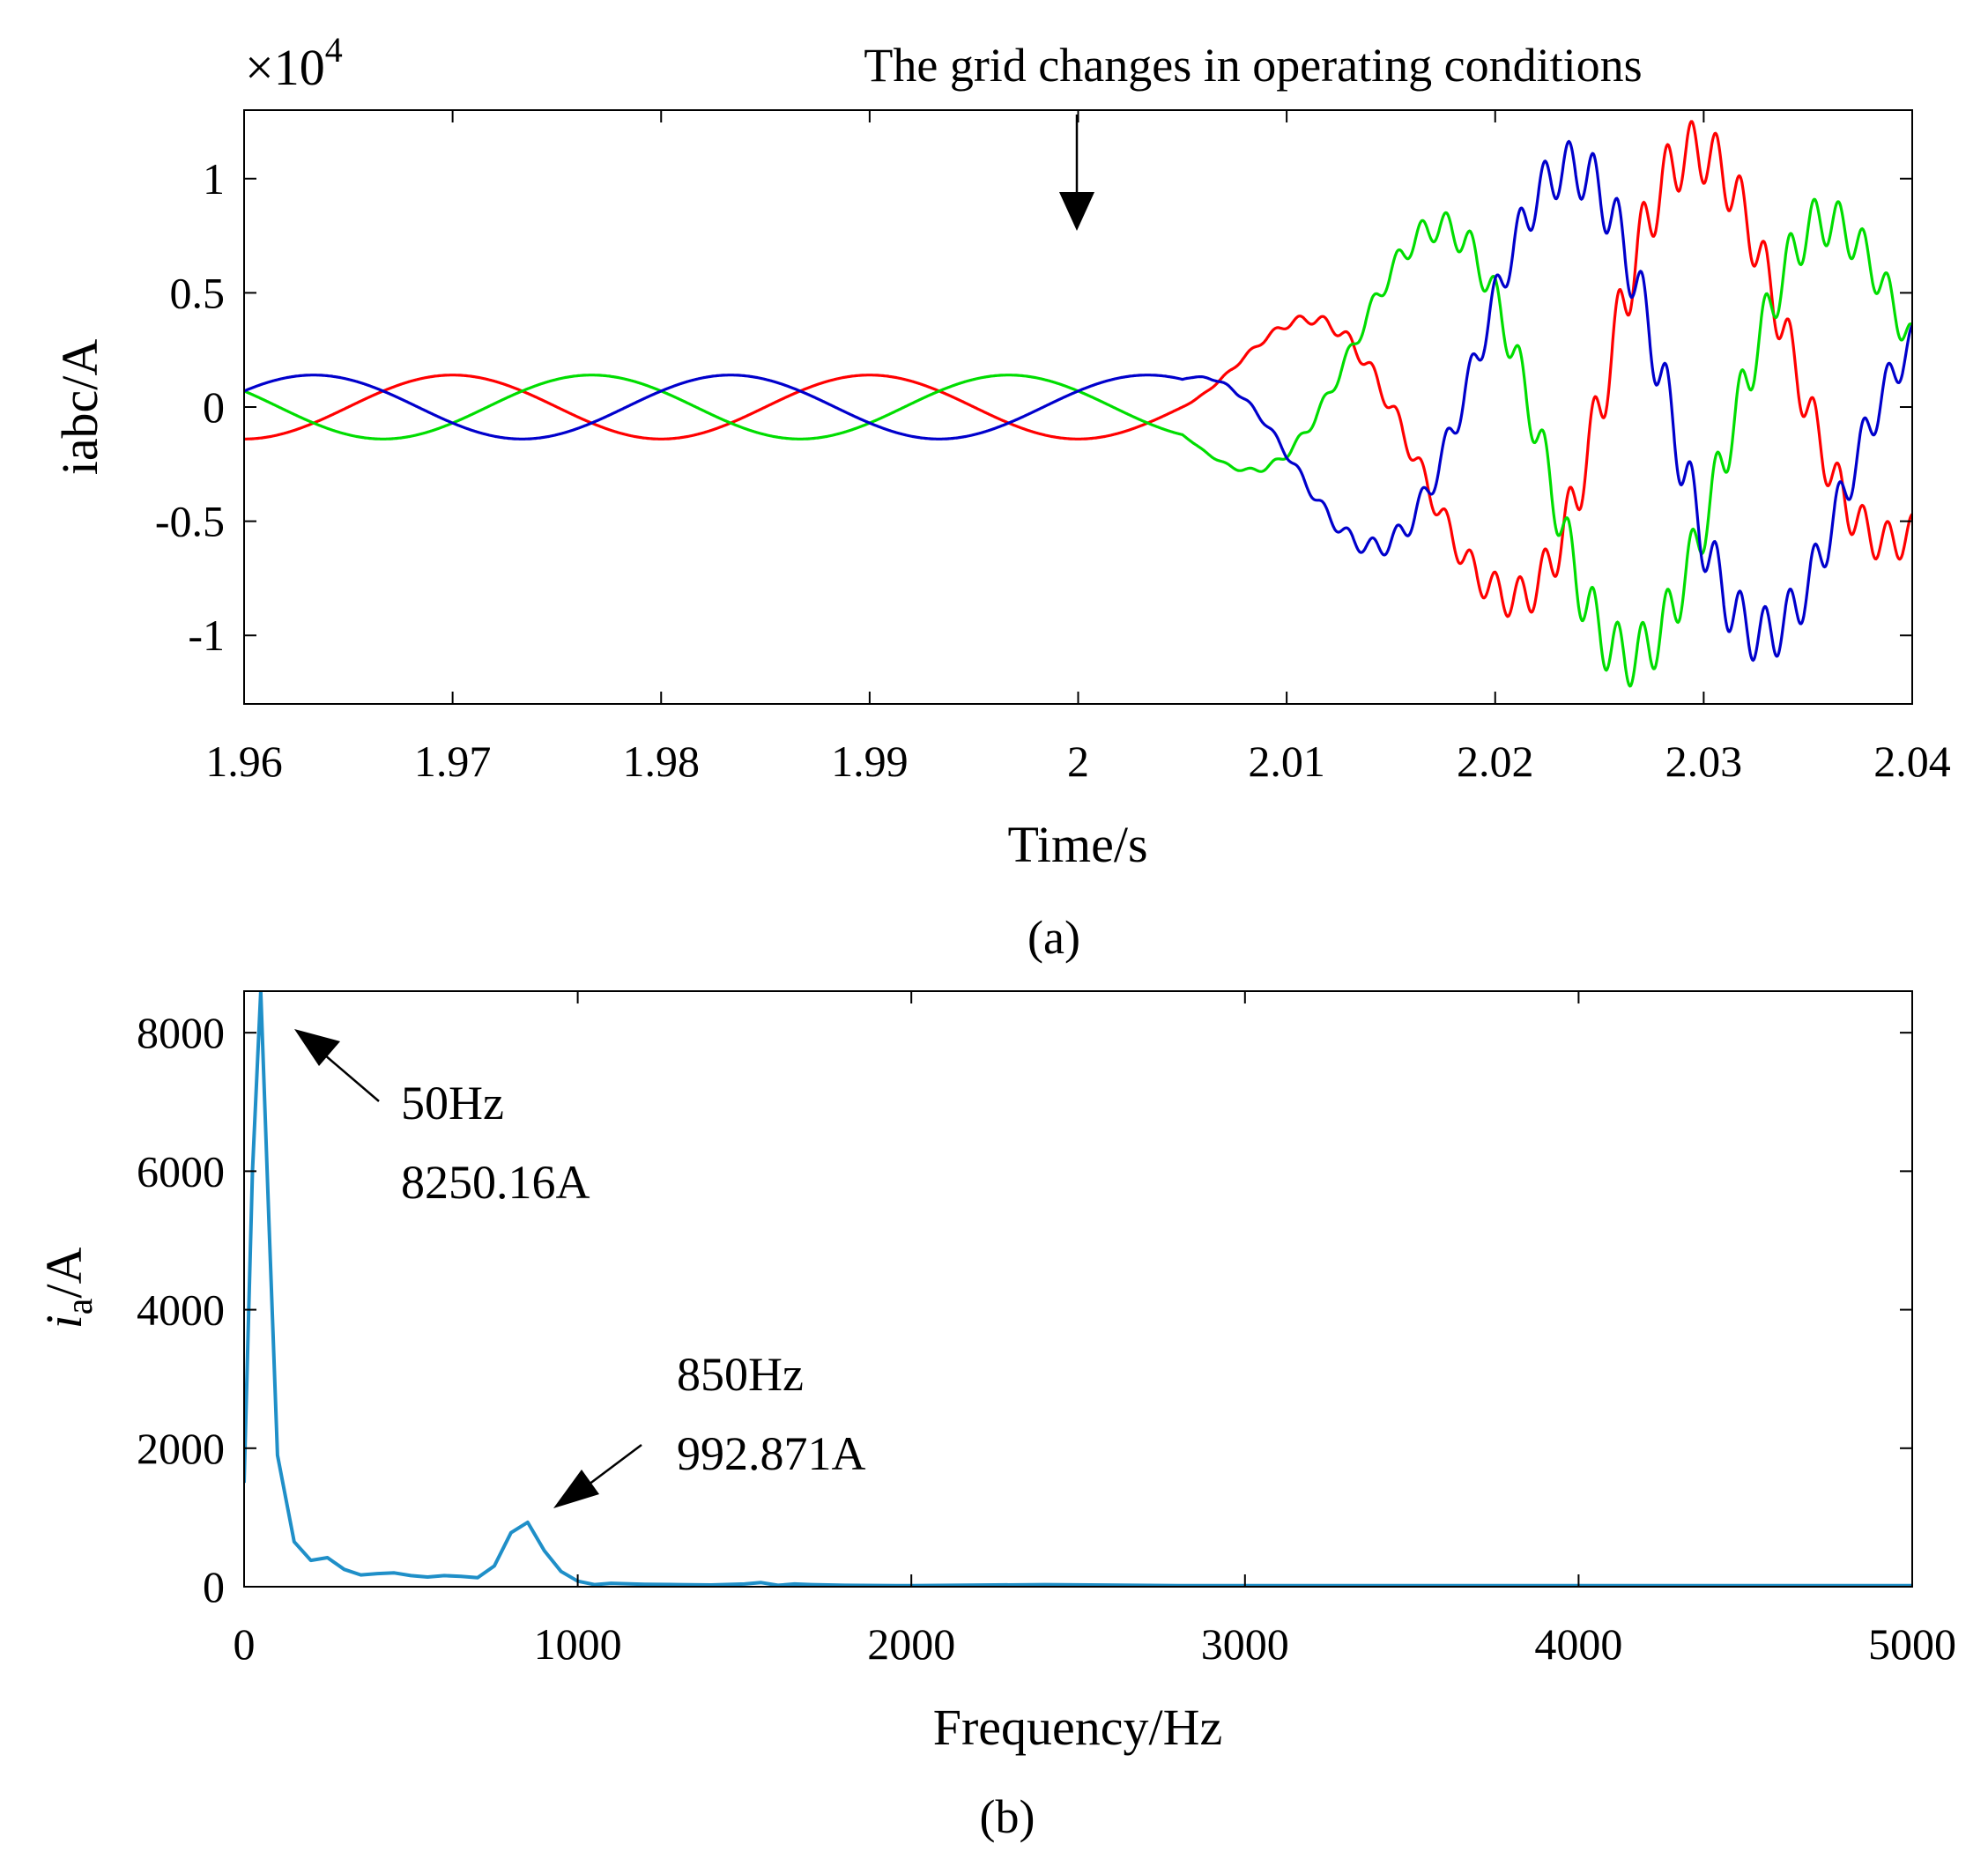  Describe the element at coordinates (352, 1078) in the screenshot. I see `b-annotation-50hz-arrow-shaft` at that location.